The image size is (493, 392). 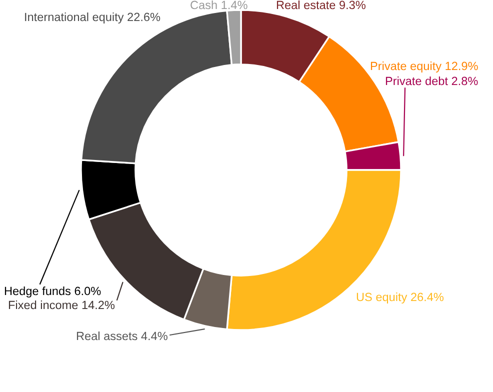 I want to click on slice-label: Real estate 9.3%, so click(x=321, y=5).